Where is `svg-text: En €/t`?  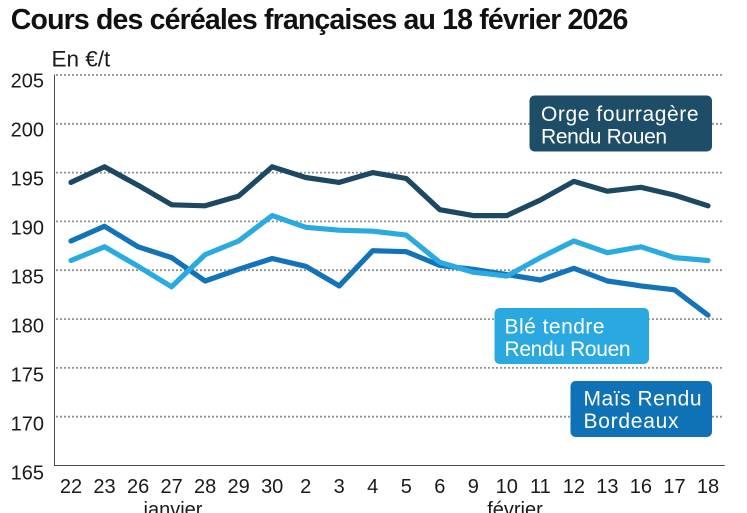 svg-text: En €/t is located at coordinates (82, 59).